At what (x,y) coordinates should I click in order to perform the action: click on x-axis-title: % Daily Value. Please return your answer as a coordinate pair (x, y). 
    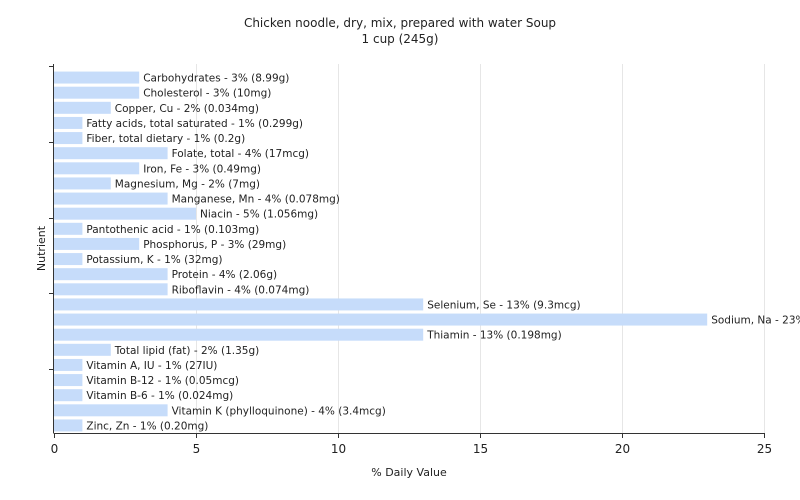
    Looking at the image, I should click on (409, 472).